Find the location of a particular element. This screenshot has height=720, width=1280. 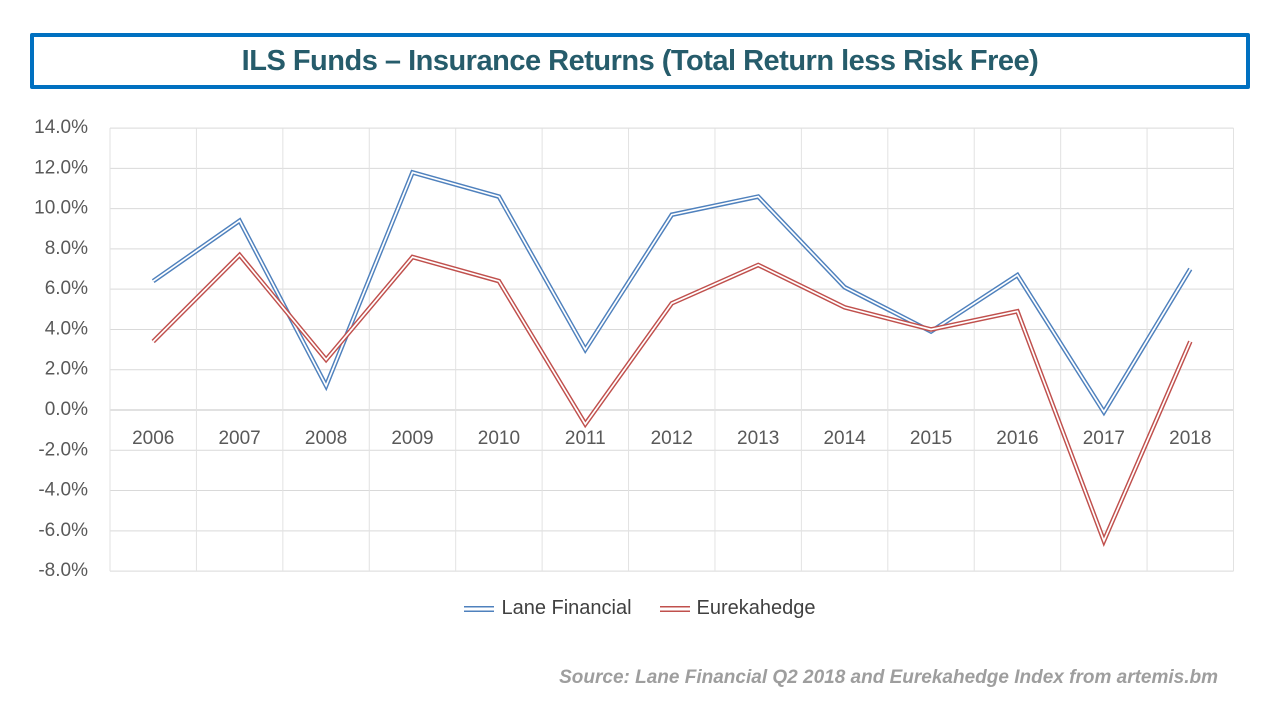

legend-line-marker-lane-financial is located at coordinates (479, 608).